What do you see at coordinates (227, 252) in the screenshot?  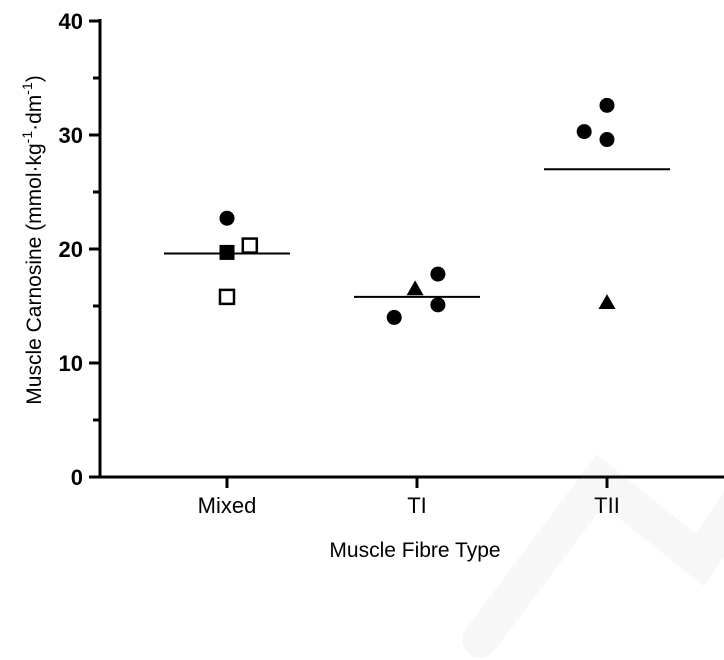 I see `data-point-square` at bounding box center [227, 252].